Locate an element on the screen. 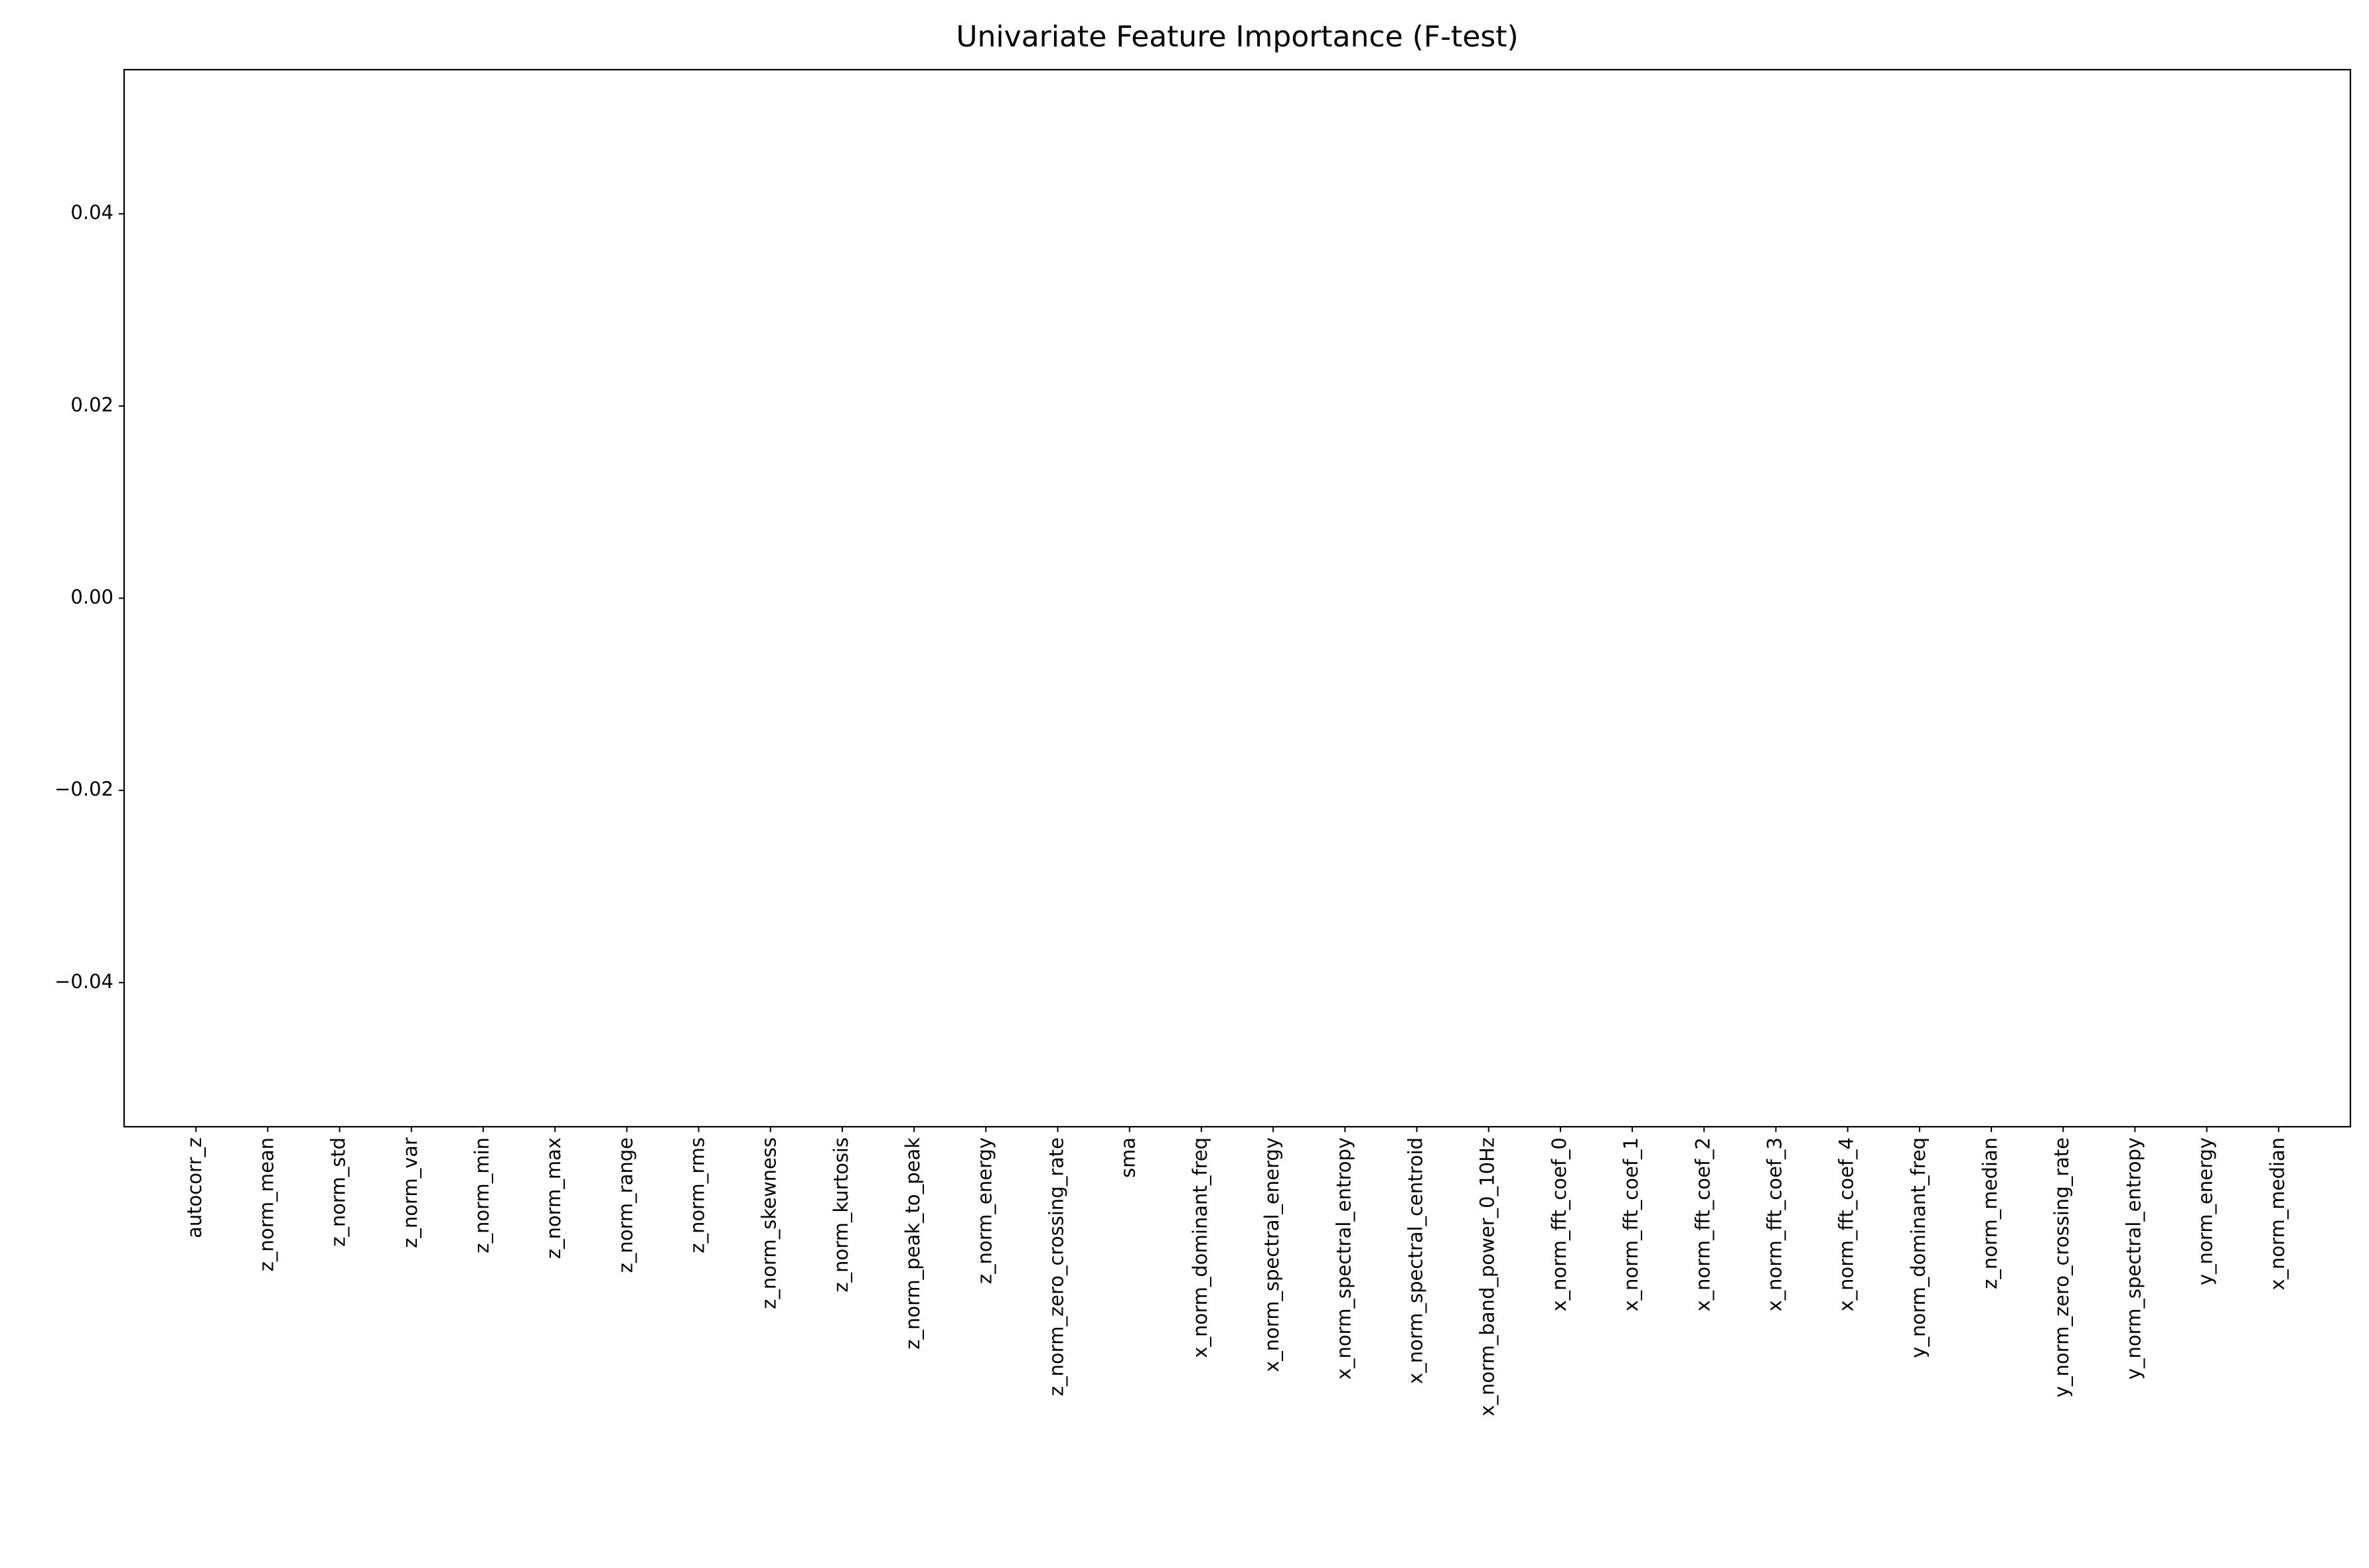  x-tick-label: y_norm_zero_crossing_rate is located at coordinates (2061, 1267).